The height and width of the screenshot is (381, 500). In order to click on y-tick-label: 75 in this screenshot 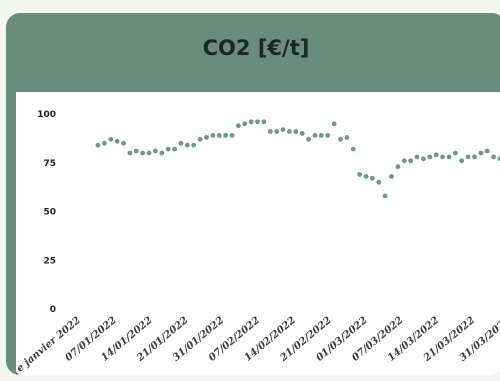, I will do `click(49, 164)`.